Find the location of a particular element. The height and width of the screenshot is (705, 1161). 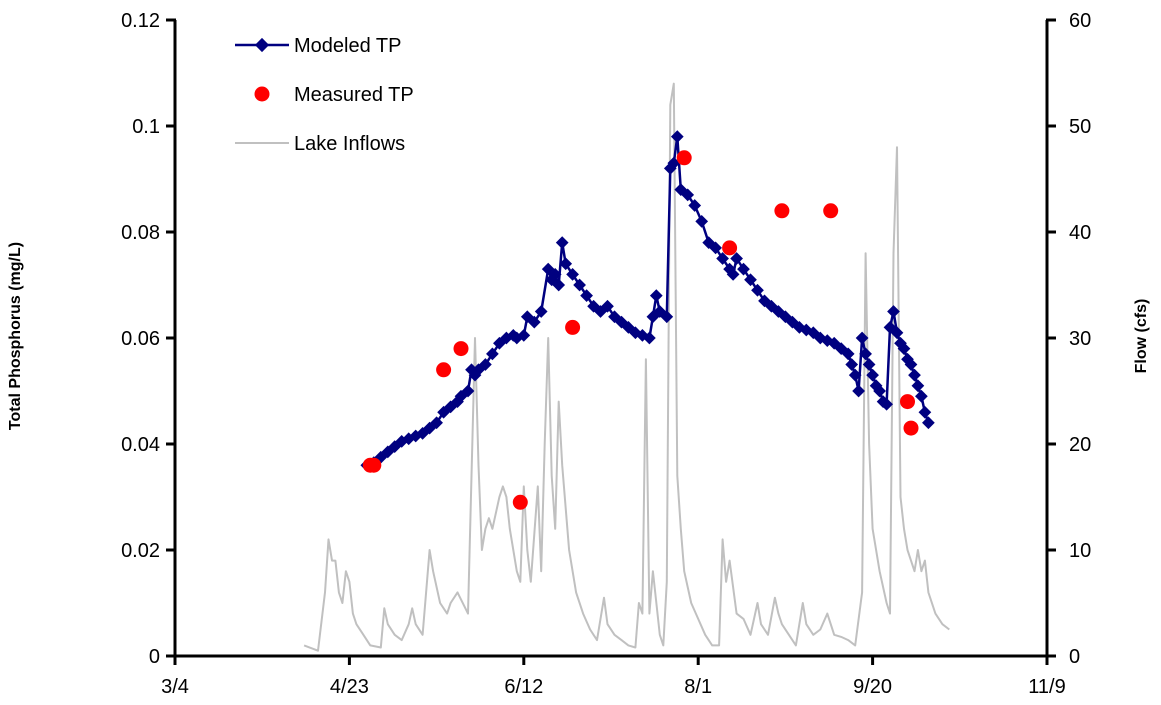

legend-entry-measured: Measured TP is located at coordinates (334, 95).